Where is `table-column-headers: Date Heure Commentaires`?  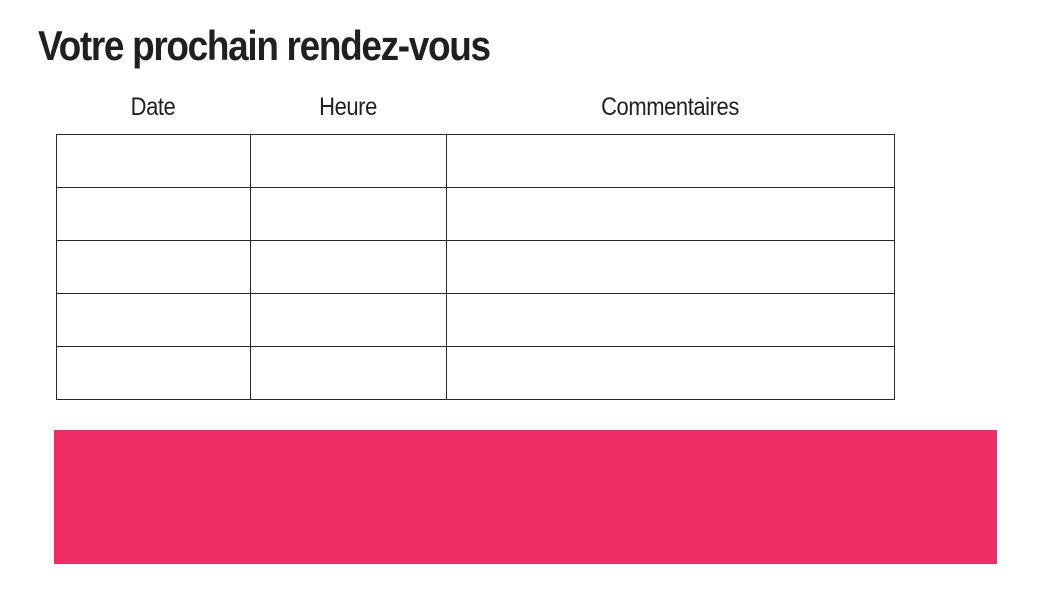 table-column-headers: Date Heure Commentaires is located at coordinates (475, 107).